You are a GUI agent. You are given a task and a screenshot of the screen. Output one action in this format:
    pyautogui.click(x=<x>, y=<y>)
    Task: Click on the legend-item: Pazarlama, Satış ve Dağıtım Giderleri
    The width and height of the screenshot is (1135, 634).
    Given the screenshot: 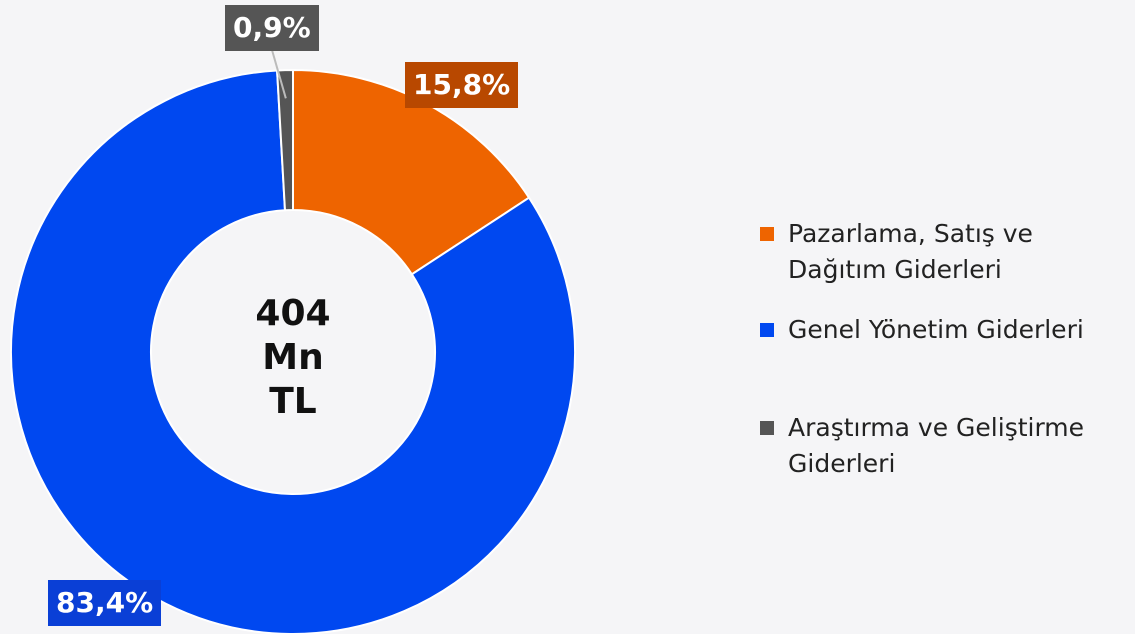 What is the action you would take?
    pyautogui.click(x=945, y=252)
    